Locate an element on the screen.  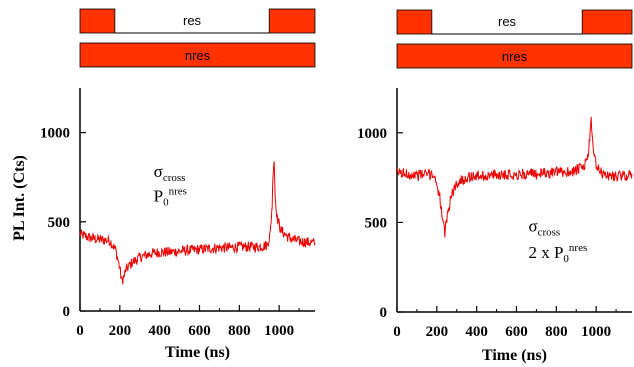
annotation: 2 x P0nres is located at coordinates (557, 253).